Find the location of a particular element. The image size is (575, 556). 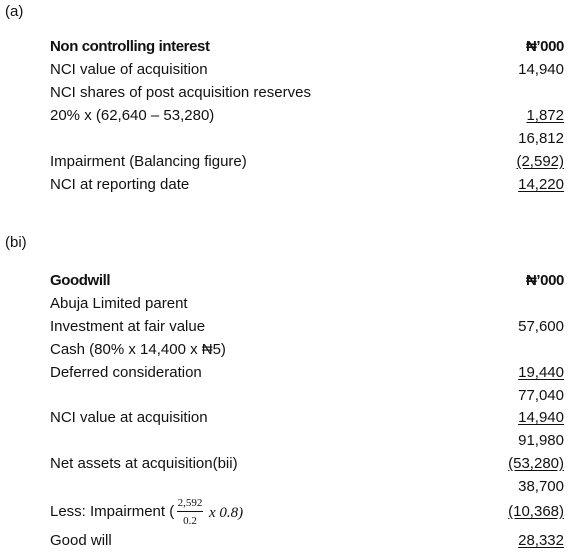

amount: 1,872 is located at coordinates (545, 115).